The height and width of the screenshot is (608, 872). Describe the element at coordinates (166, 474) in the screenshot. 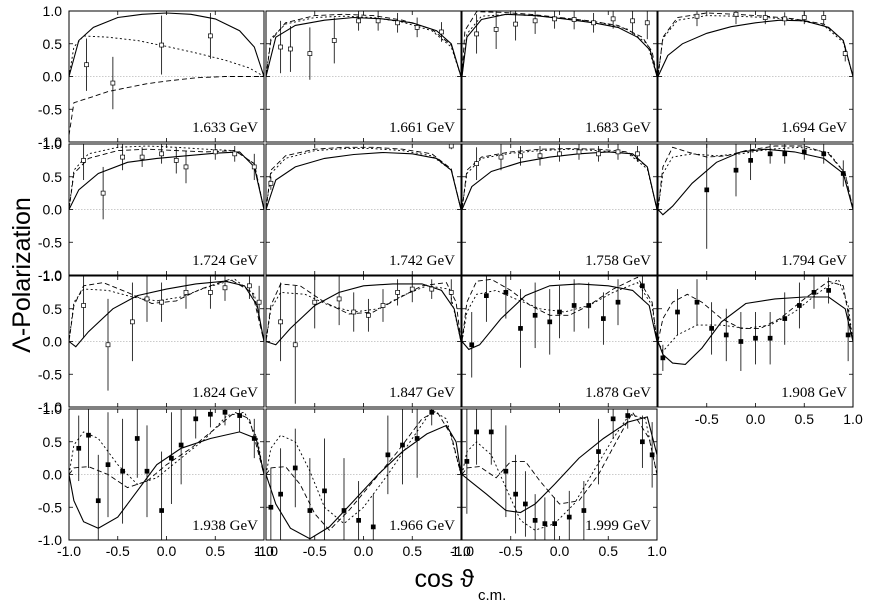

I see `panel: 1.938 GeV` at that location.